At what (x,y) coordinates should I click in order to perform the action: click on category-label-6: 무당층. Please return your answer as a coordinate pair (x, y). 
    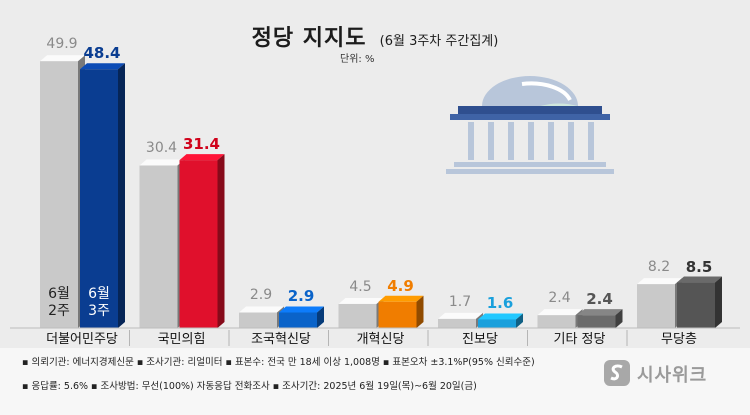
    Looking at the image, I should click on (679, 339).